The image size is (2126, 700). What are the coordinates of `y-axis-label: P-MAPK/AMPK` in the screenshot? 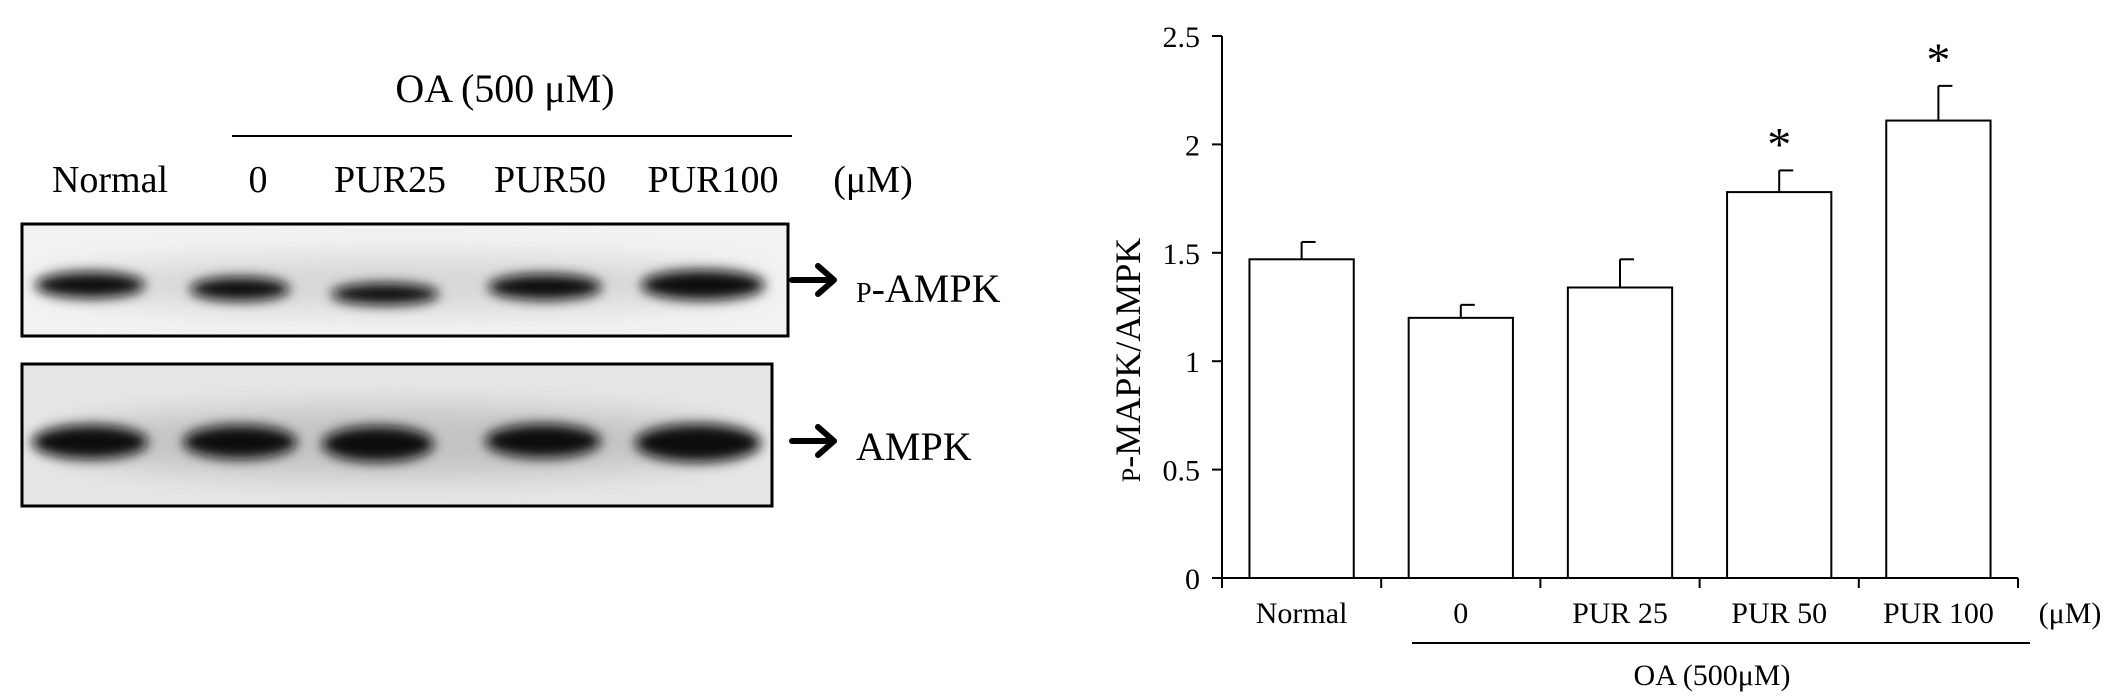 It's located at (1128, 360).